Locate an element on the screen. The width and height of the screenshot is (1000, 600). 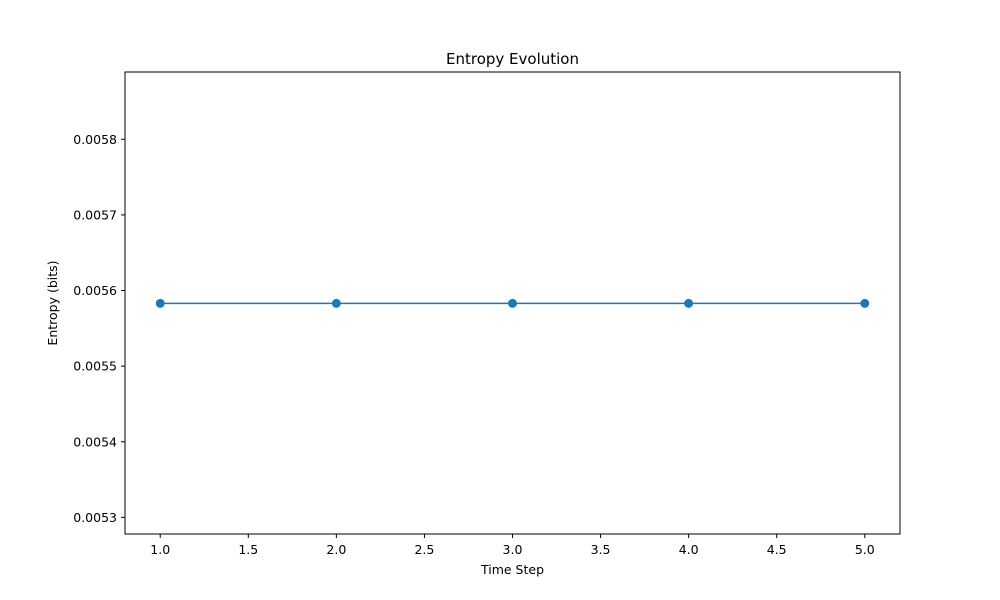
y-tick-label: 0.0055 is located at coordinates (95, 366).